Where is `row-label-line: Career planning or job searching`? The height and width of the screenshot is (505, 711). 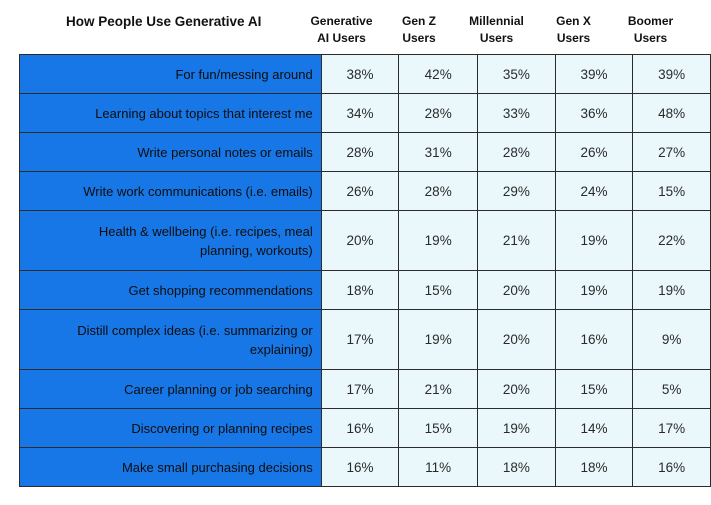 row-label-line: Career planning or job searching is located at coordinates (218, 389).